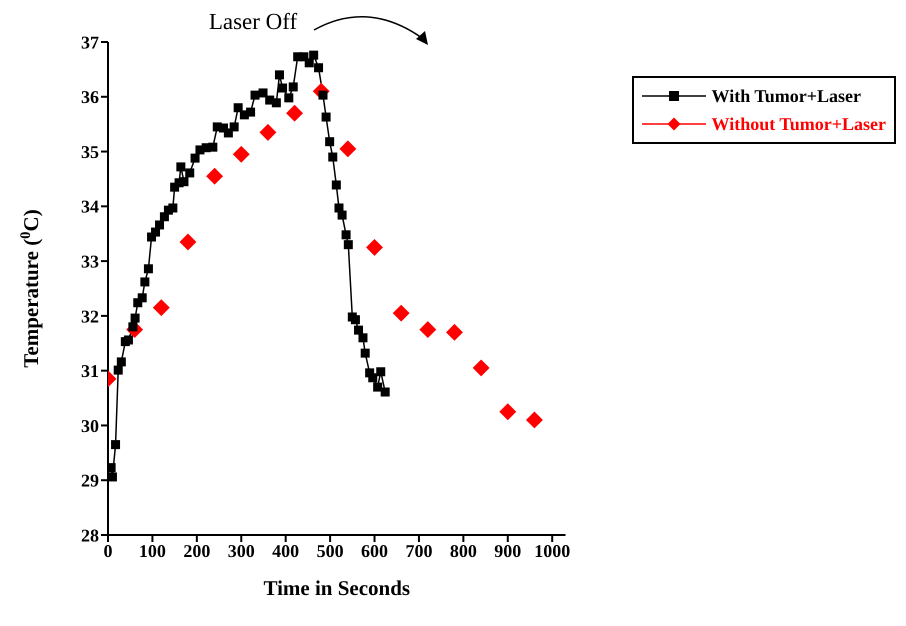 The width and height of the screenshot is (906, 626). What do you see at coordinates (90, 371) in the screenshot?
I see `y-tick-label: 31` at bounding box center [90, 371].